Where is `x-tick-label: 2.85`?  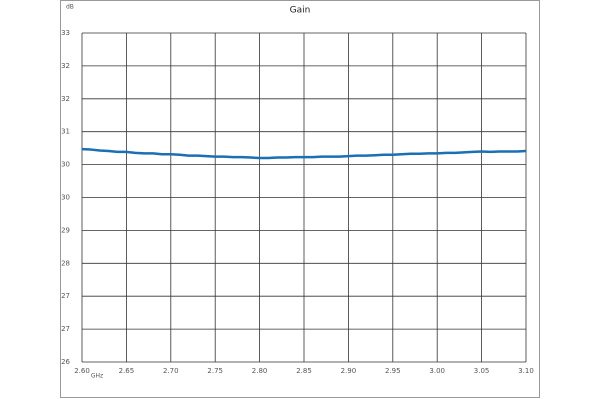 x-tick-label: 2.85 is located at coordinates (304, 371).